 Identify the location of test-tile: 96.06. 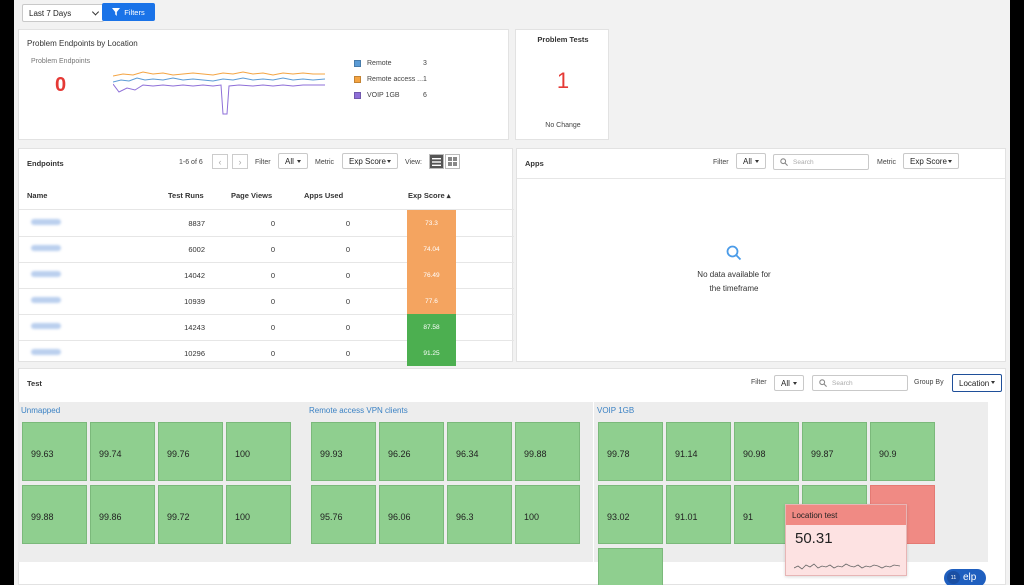
(411, 514).